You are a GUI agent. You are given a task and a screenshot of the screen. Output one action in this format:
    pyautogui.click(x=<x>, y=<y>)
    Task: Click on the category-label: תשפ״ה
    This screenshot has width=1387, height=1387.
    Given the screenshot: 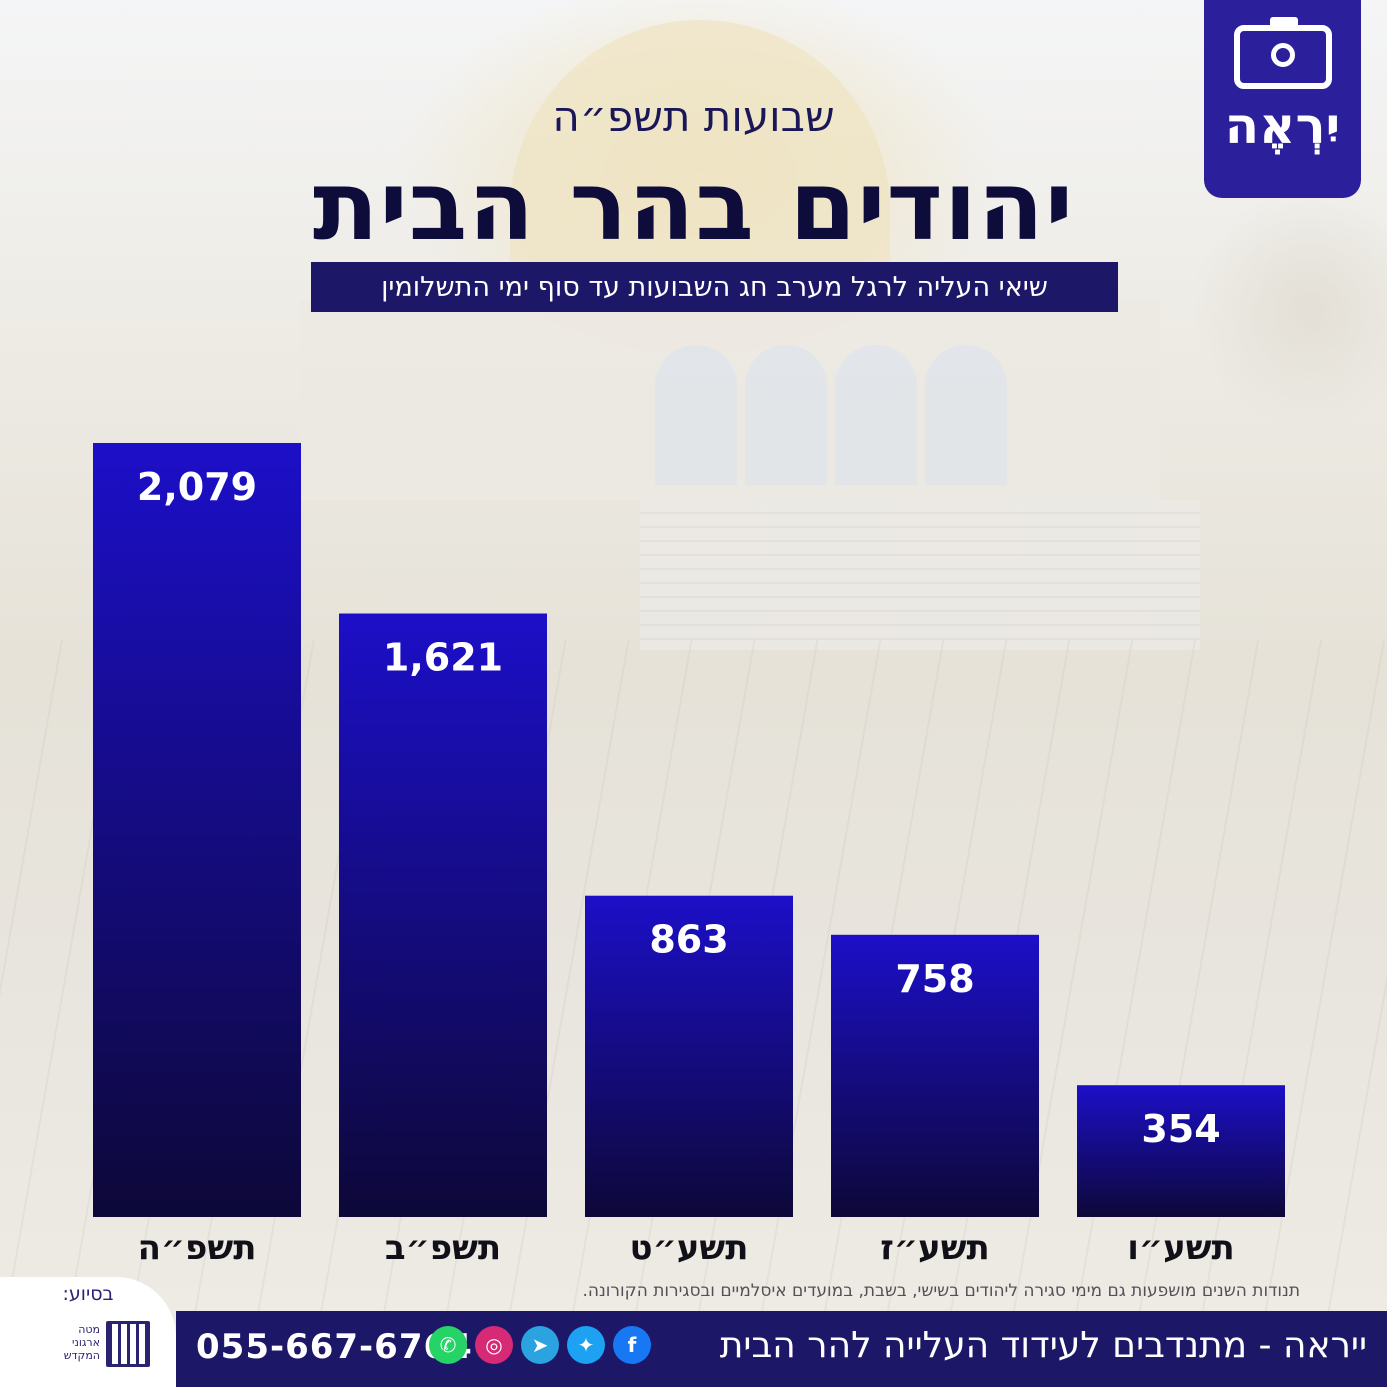 What is the action you would take?
    pyautogui.click(x=197, y=1248)
    